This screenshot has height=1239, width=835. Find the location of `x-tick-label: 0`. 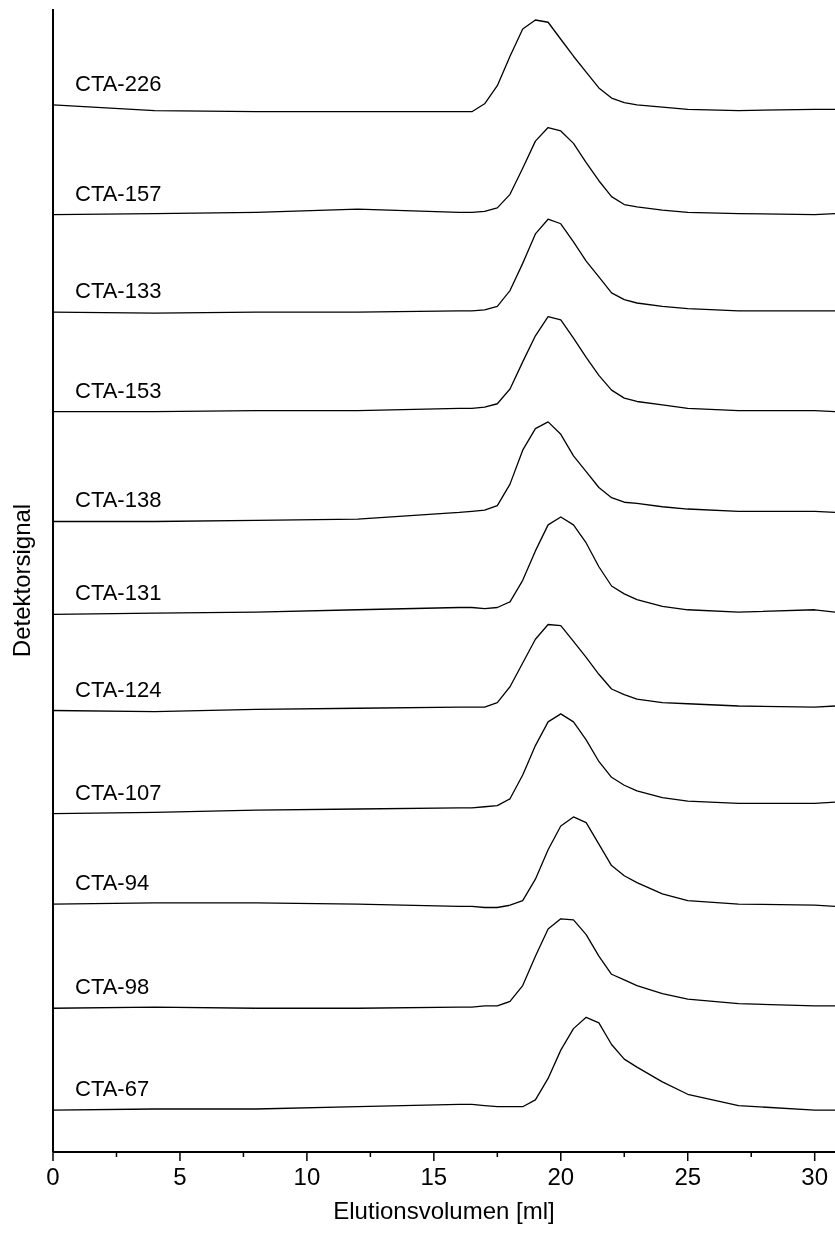

x-tick-label: 0 is located at coordinates (53, 1176).